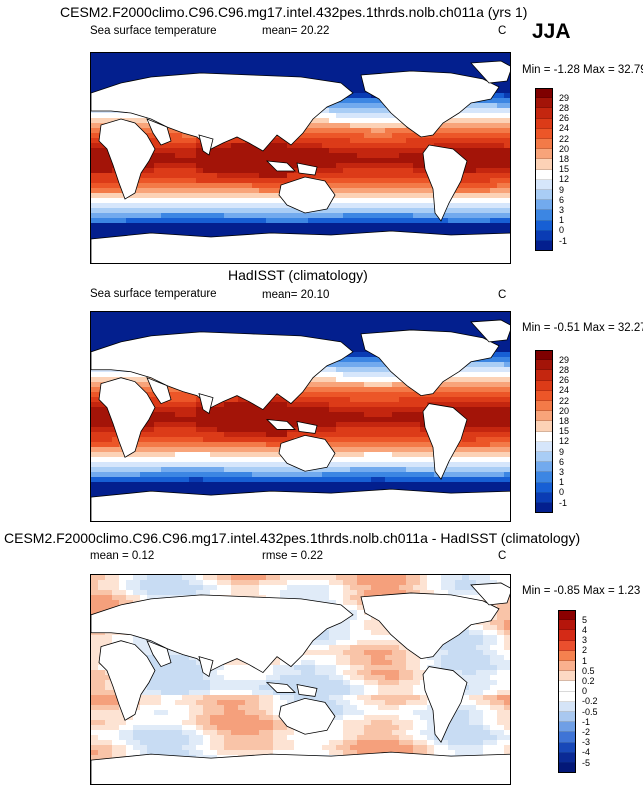 This screenshot has height=786, width=643. I want to click on panel2-mean: mean= 20.10, so click(296, 295).